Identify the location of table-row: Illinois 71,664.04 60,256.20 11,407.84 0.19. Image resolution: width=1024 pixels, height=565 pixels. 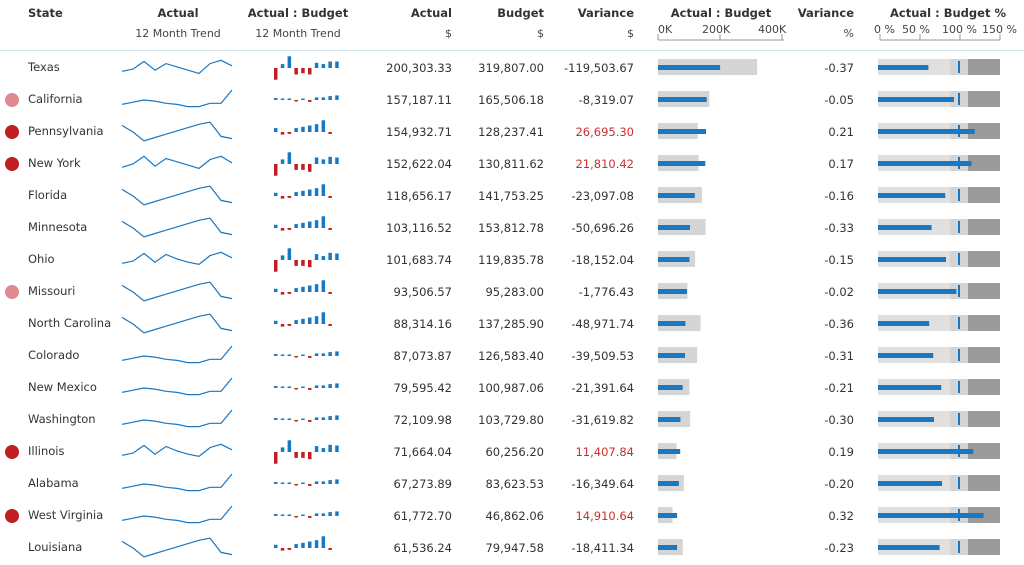
(512, 452).